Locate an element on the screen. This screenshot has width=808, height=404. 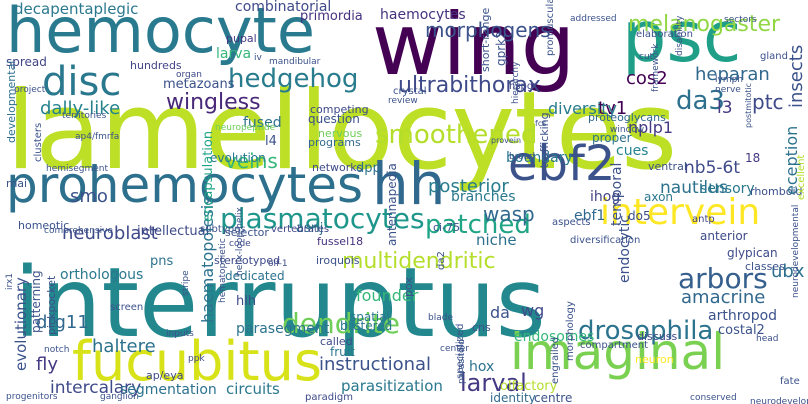
word-cues: cues is located at coordinates (632, 151).